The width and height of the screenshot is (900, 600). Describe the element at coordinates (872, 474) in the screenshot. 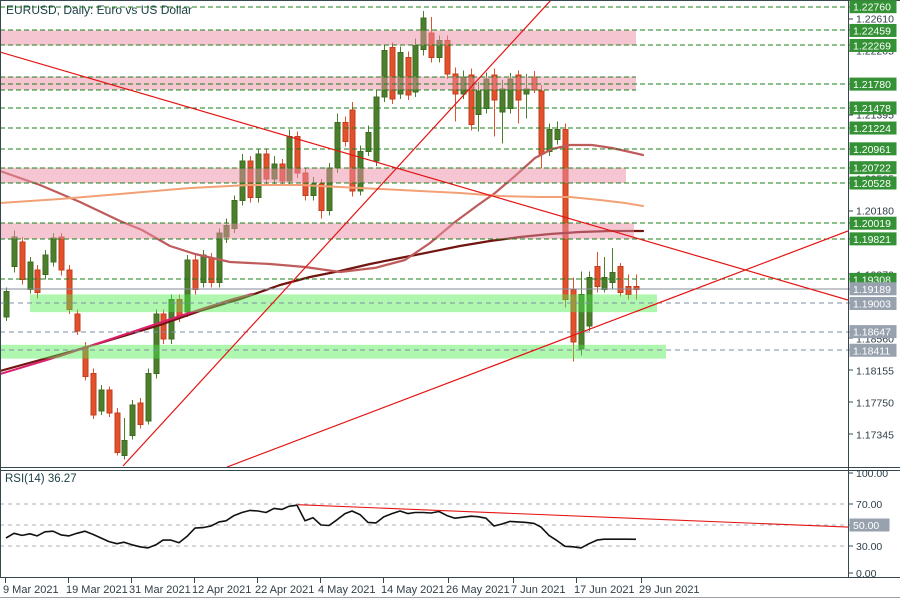

I see `rsi-tick-label: 100.00` at that location.